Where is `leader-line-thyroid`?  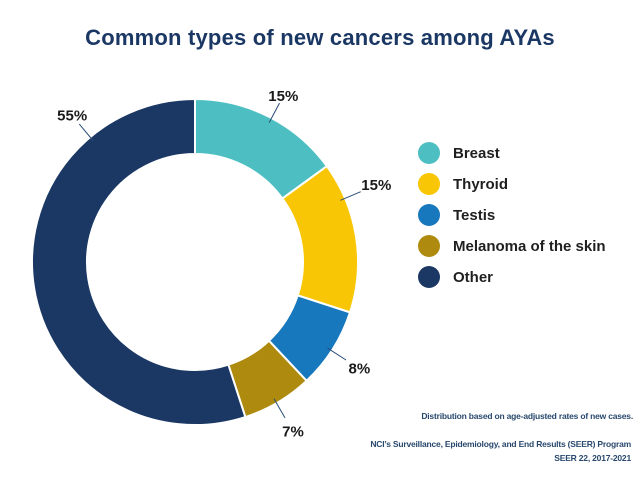
leader-line-thyroid is located at coordinates (350, 196).